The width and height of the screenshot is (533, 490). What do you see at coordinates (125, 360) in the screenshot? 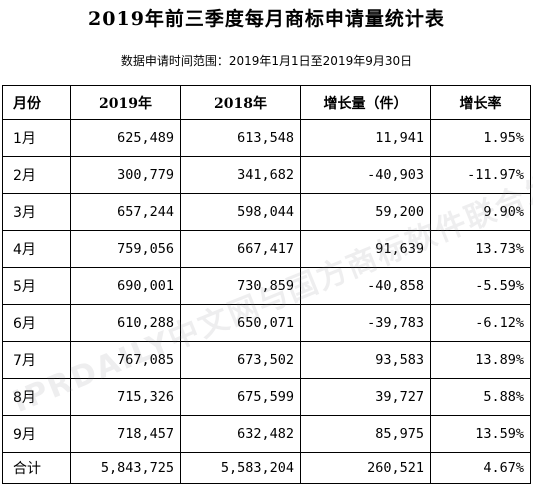
I see `value-2019-cell: 767,085` at bounding box center [125, 360].